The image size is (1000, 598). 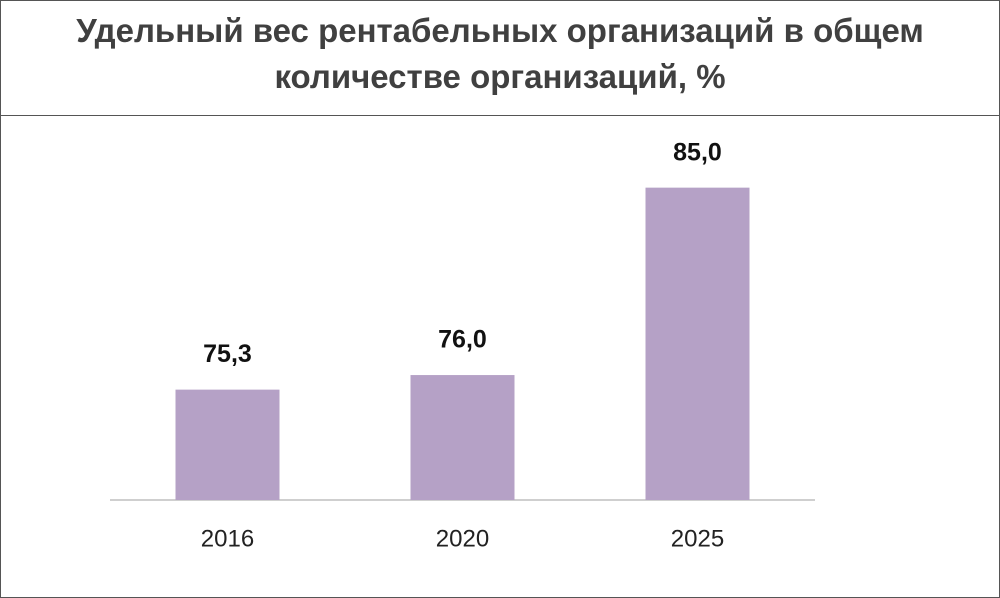 What do you see at coordinates (500, 115) in the screenshot?
I see `title-separator` at bounding box center [500, 115].